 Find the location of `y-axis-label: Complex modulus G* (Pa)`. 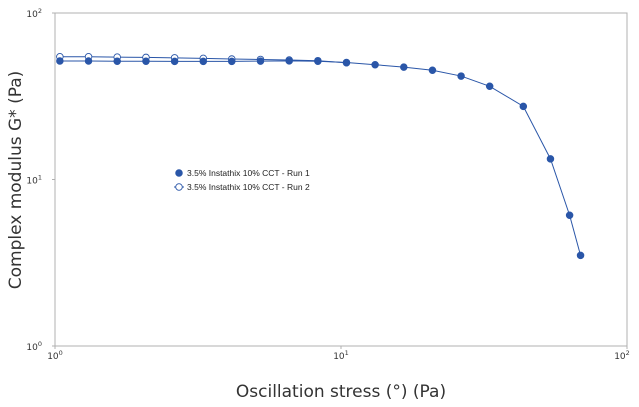

y-axis-label: Complex modulus G* (Pa) is located at coordinates (16, 180).